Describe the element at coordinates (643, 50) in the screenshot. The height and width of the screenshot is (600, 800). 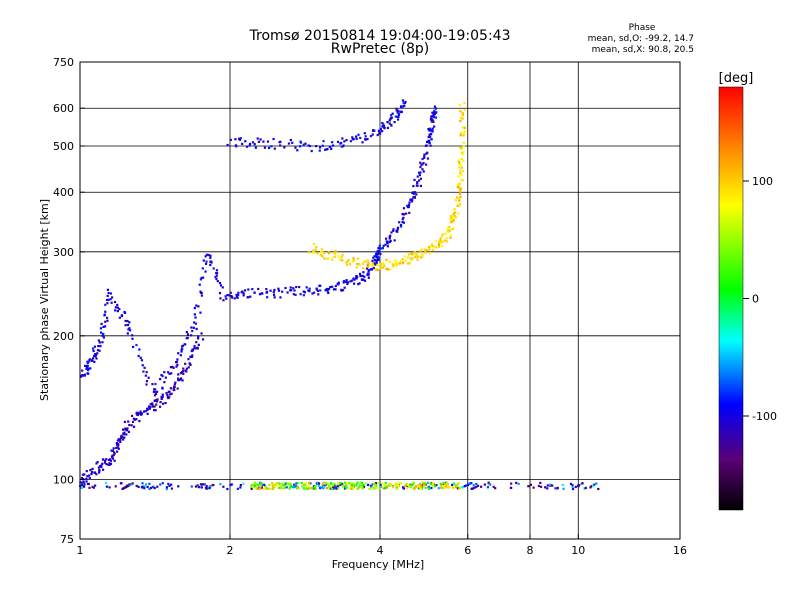
I see `stats-line-x: mean, sd,X: 90.8, 20.5` at that location.